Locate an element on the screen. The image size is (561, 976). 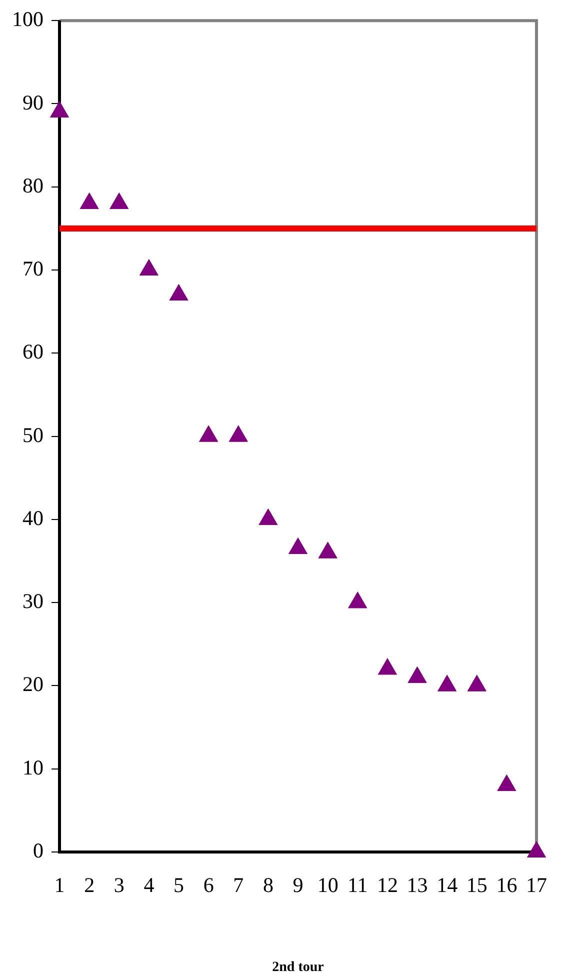
x-tick-label: 5 is located at coordinates (179, 885).